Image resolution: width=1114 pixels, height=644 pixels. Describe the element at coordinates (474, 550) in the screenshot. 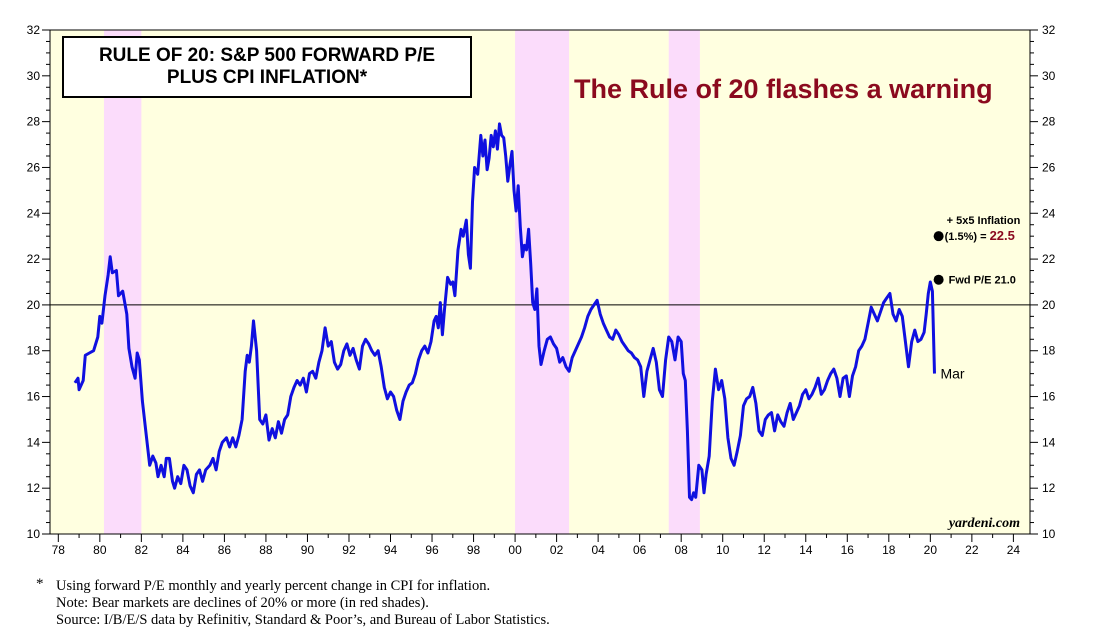

I see `x-tick-label: 98` at that location.